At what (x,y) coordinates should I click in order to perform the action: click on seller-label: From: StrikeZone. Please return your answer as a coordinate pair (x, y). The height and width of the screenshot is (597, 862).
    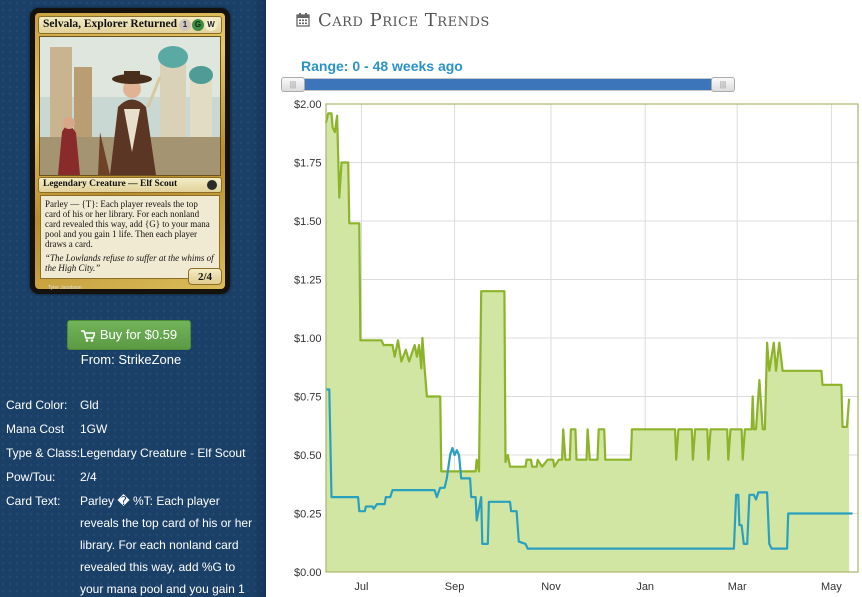
    Looking at the image, I should click on (131, 359).